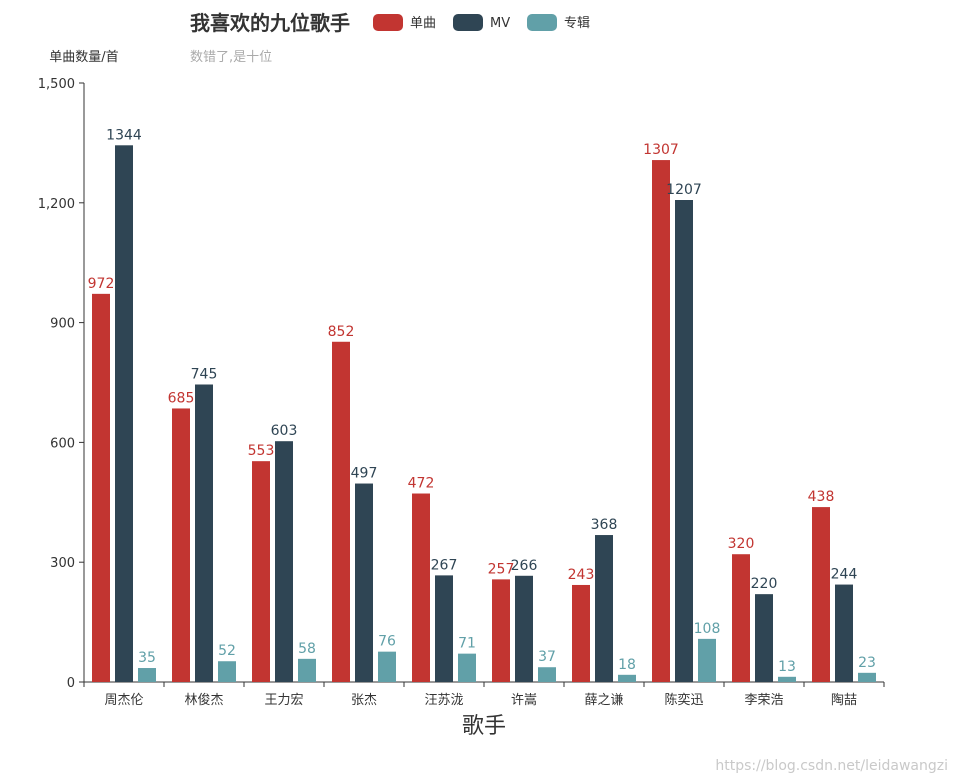 This screenshot has height=783, width=957. Describe the element at coordinates (181, 398) in the screenshot. I see `data-label: 685` at that location.